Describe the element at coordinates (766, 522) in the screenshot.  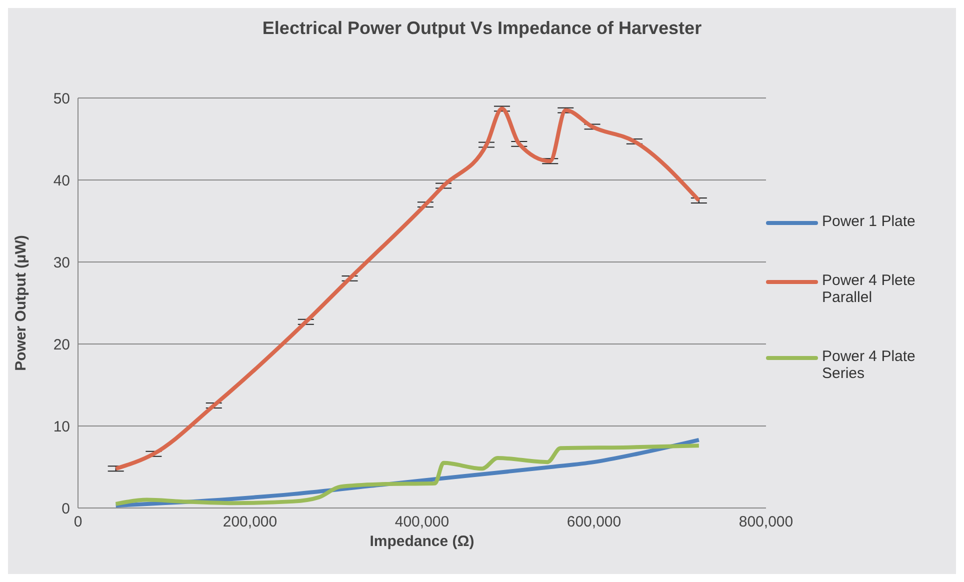
I see `x-tick-label: 800,000` at that location.